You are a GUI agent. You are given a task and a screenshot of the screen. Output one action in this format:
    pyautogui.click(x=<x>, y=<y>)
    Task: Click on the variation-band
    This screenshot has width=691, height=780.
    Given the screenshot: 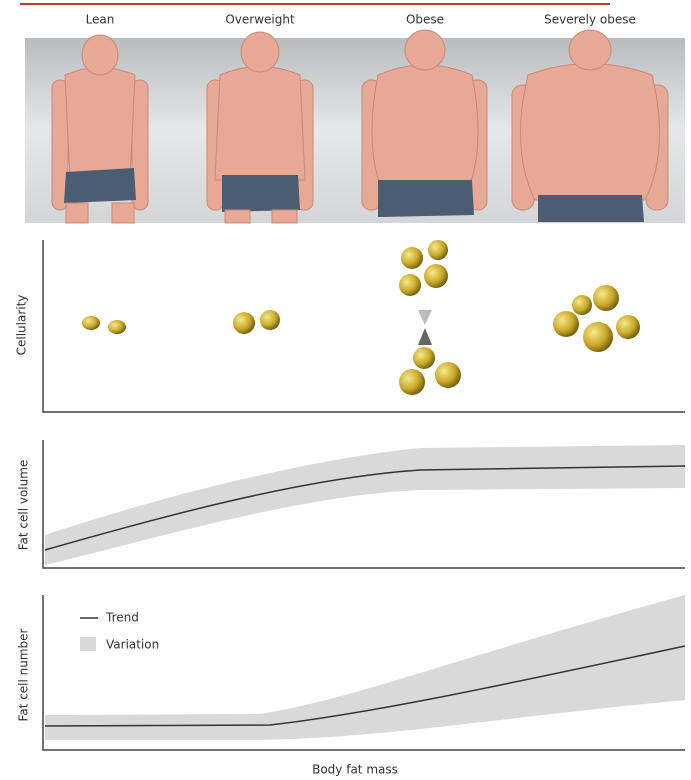 What is the action you would take?
    pyautogui.click(x=365, y=505)
    